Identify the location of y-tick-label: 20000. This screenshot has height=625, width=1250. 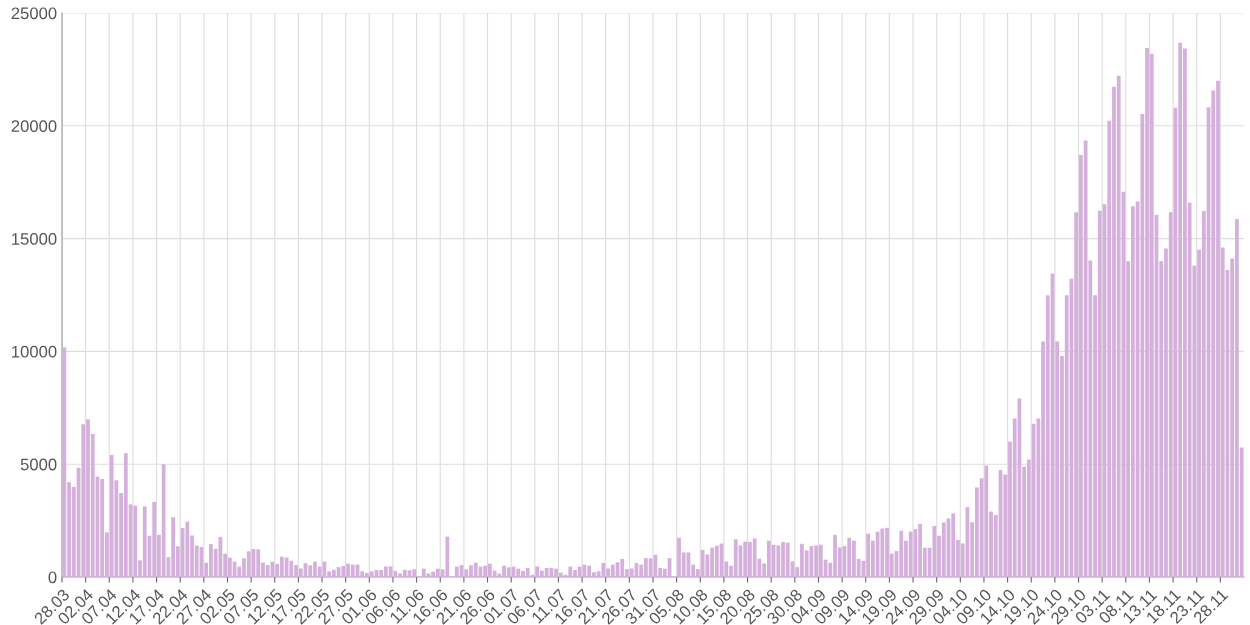
(34, 126).